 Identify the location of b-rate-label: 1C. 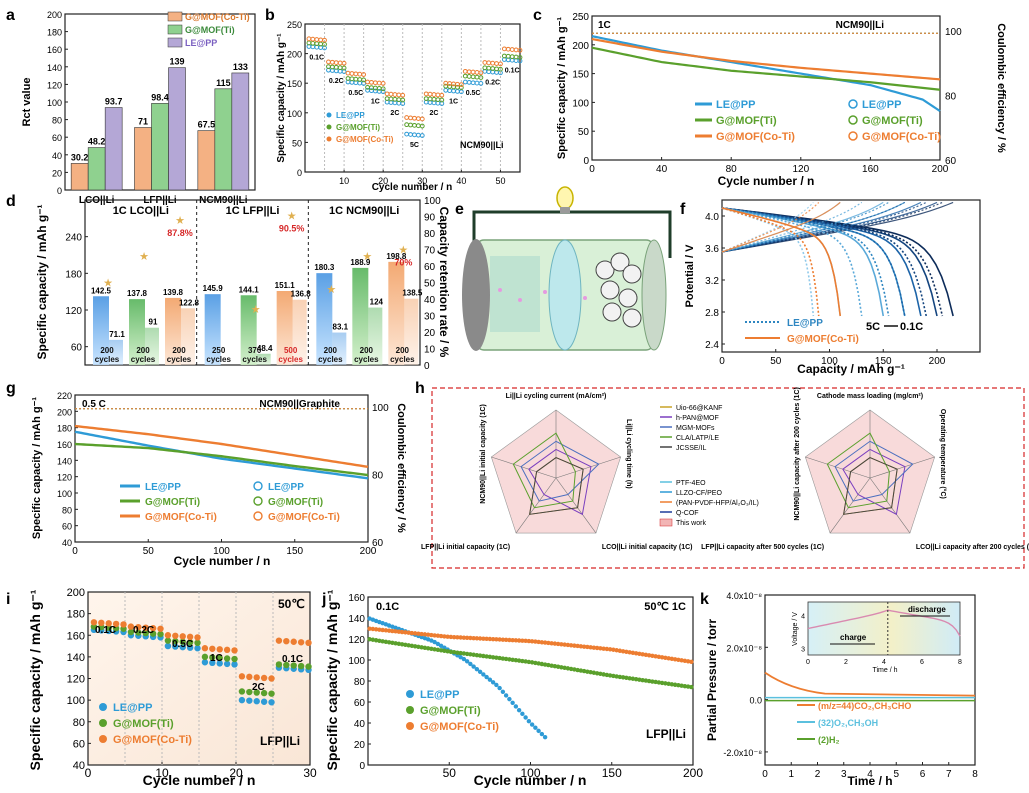
(375, 101).